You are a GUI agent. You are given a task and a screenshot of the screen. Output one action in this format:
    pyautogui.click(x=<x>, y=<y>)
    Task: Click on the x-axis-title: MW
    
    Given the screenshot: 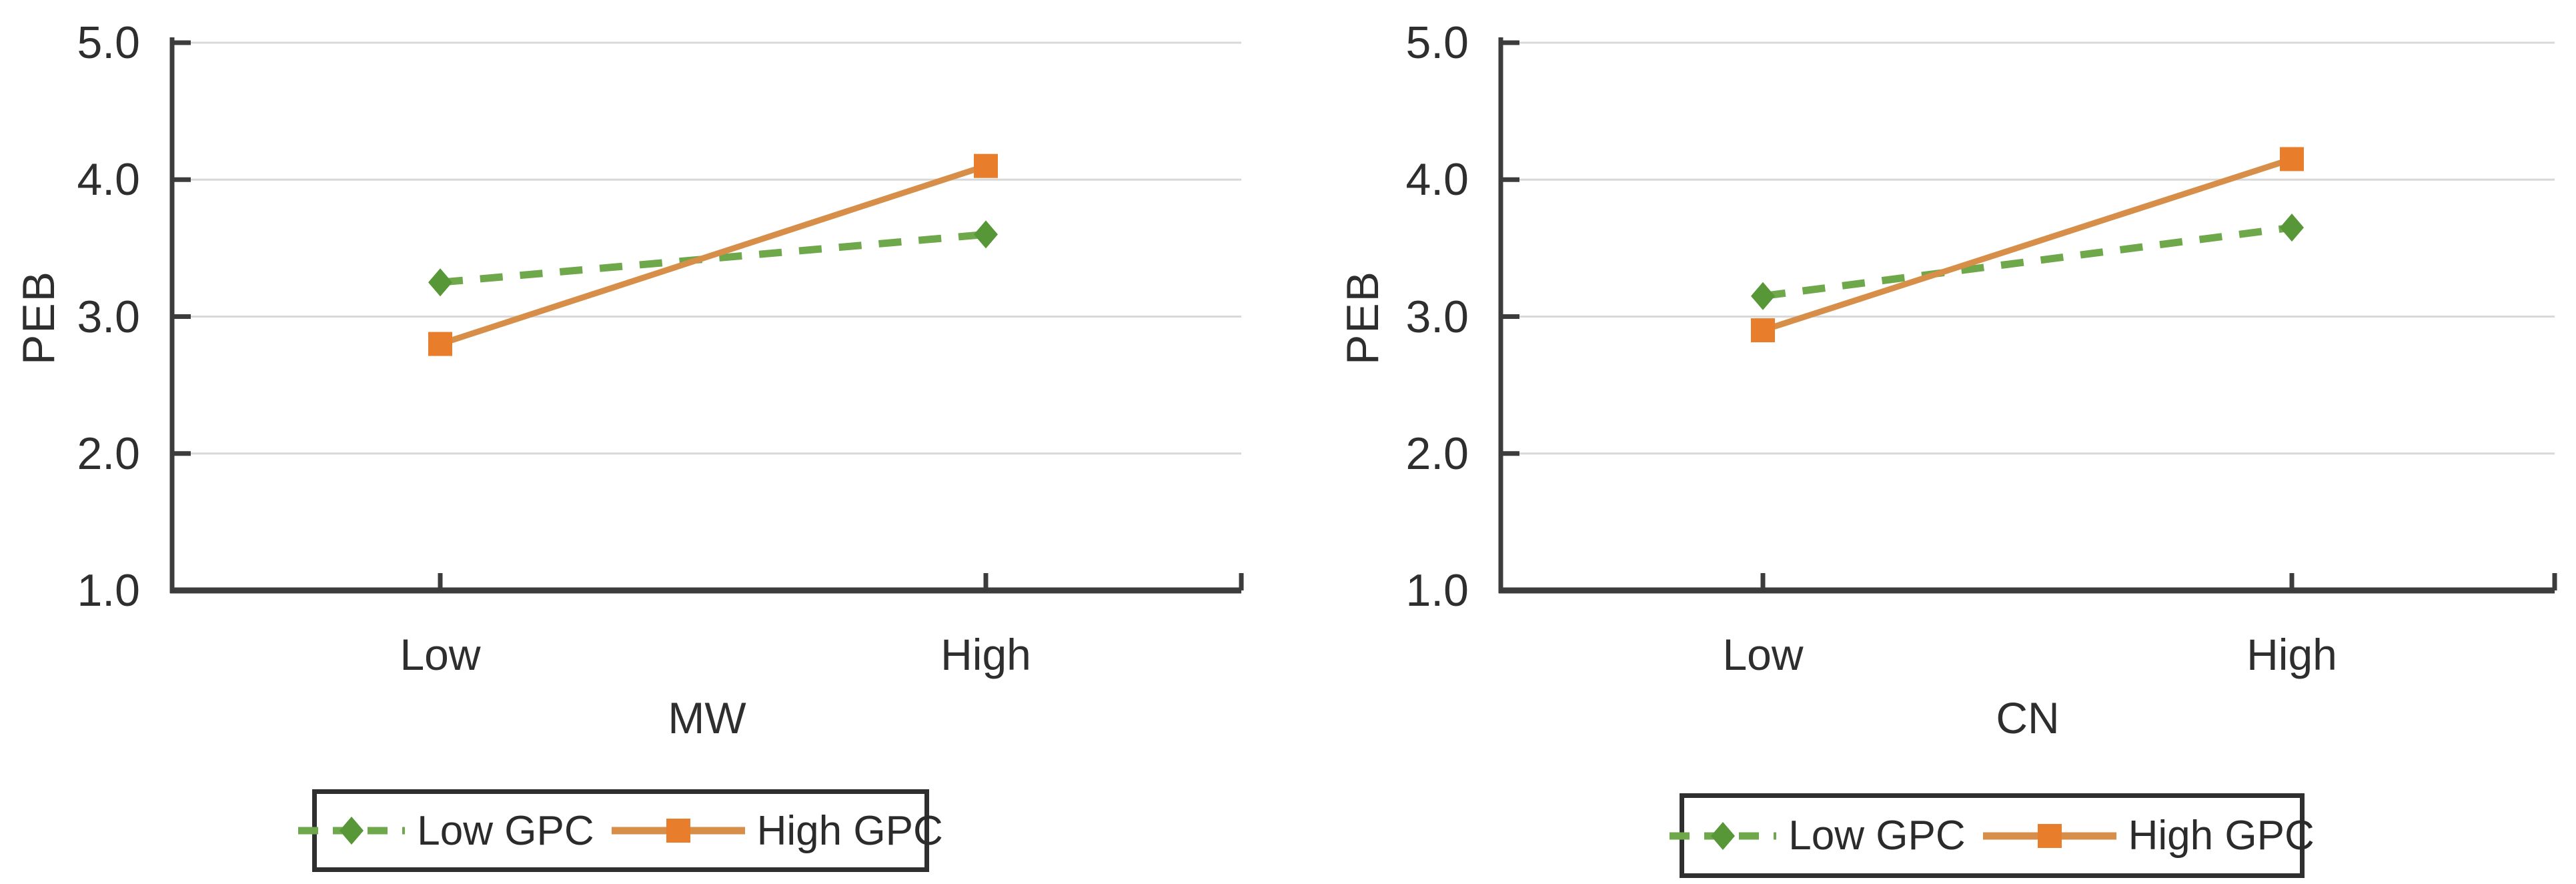 What is the action you would take?
    pyautogui.click(x=707, y=718)
    